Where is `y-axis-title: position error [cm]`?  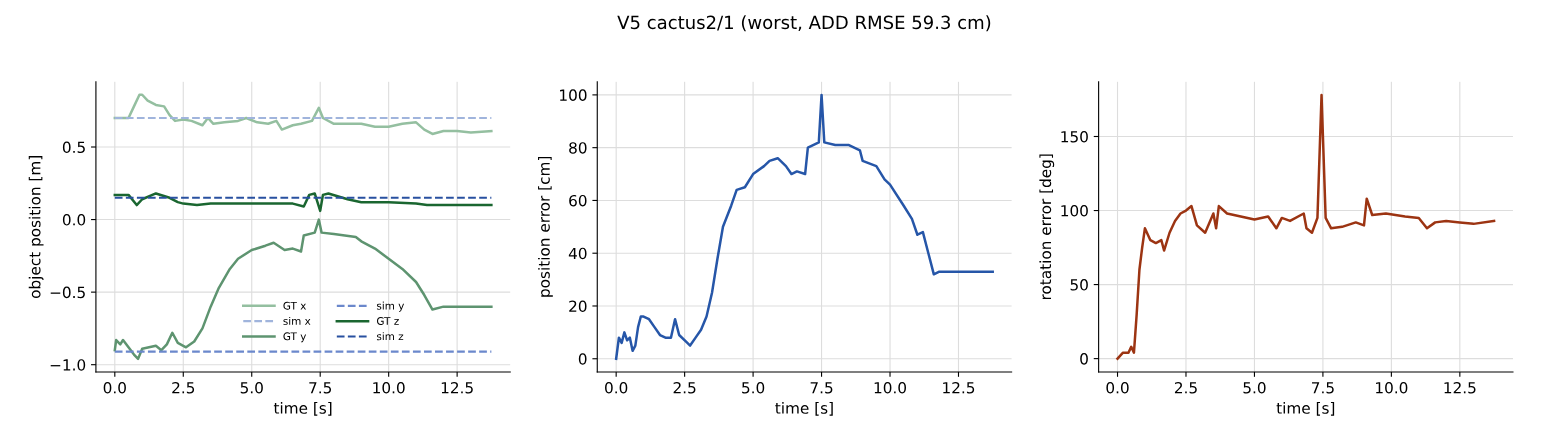 y-axis-title: position error [cm] is located at coordinates (545, 226).